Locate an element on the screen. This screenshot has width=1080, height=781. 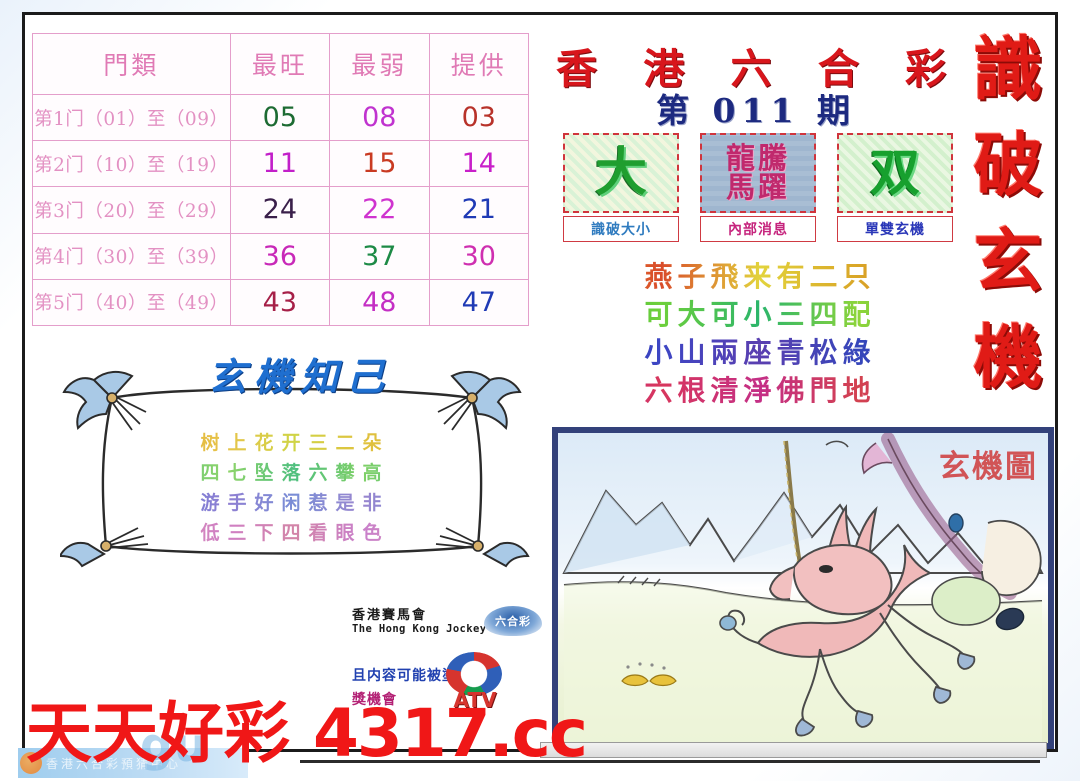
row-strongest: 43 is located at coordinates (280, 302).